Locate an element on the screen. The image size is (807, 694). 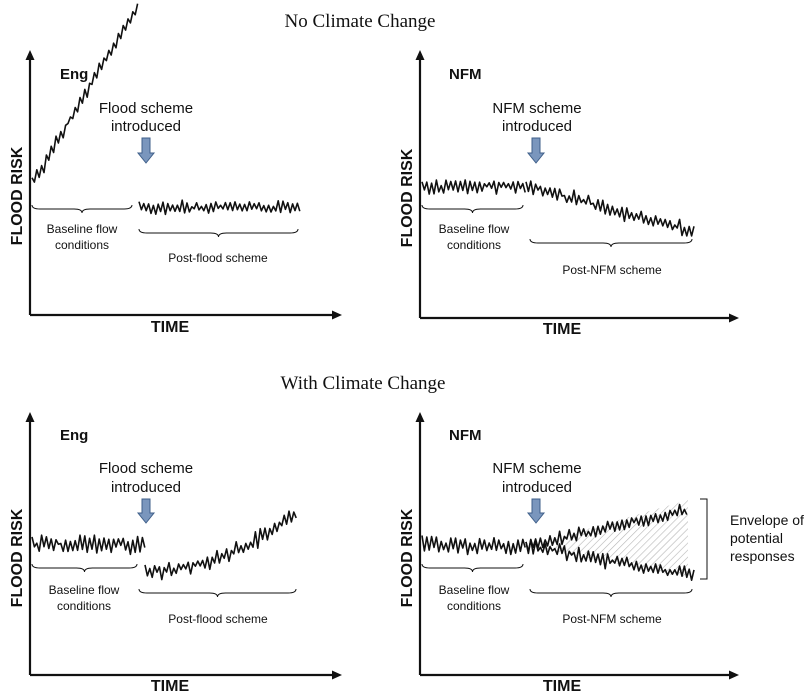
envelope-label-line2: potential is located at coordinates (756, 538).